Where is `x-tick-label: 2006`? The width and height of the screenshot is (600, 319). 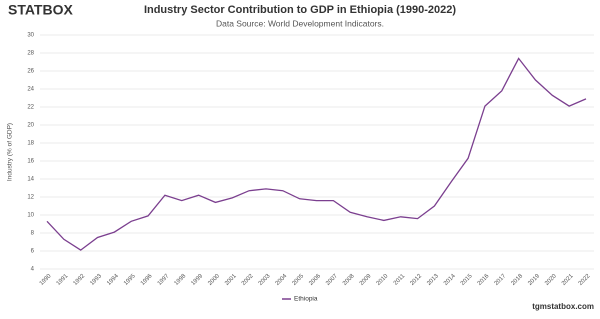 x-tick-label: 2006 is located at coordinates (315, 280).